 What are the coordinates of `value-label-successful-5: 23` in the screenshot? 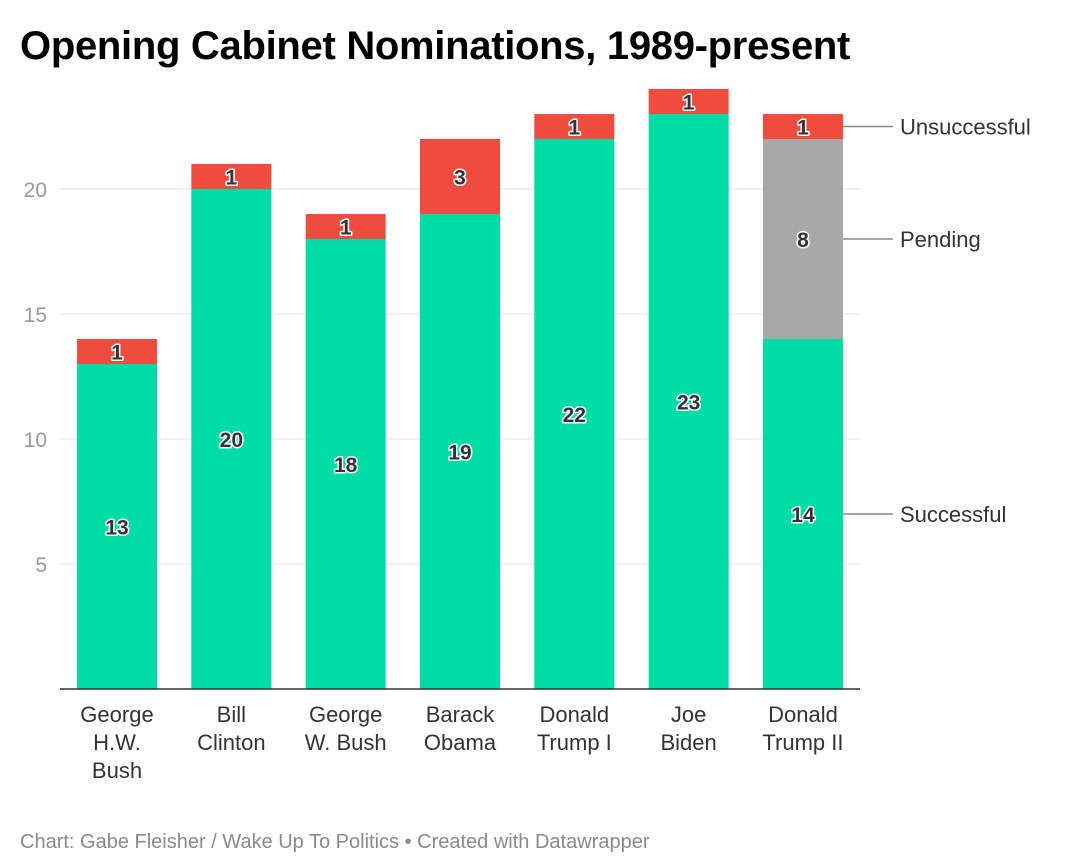 It's located at (688, 403).